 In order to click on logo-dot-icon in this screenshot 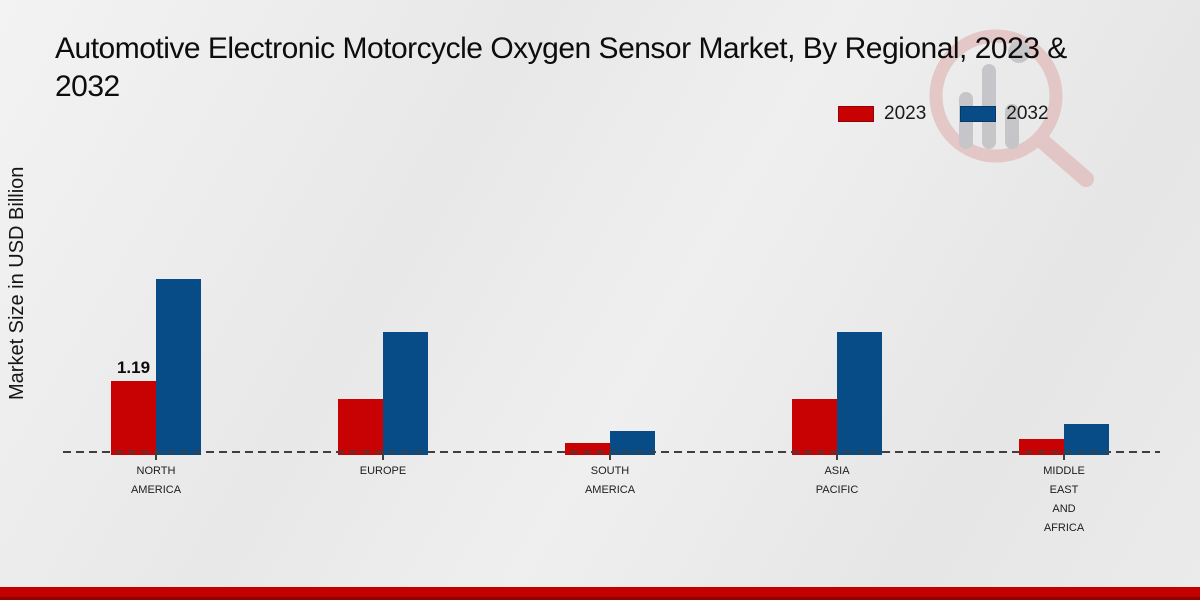, I will do `click(1019, 52)`.